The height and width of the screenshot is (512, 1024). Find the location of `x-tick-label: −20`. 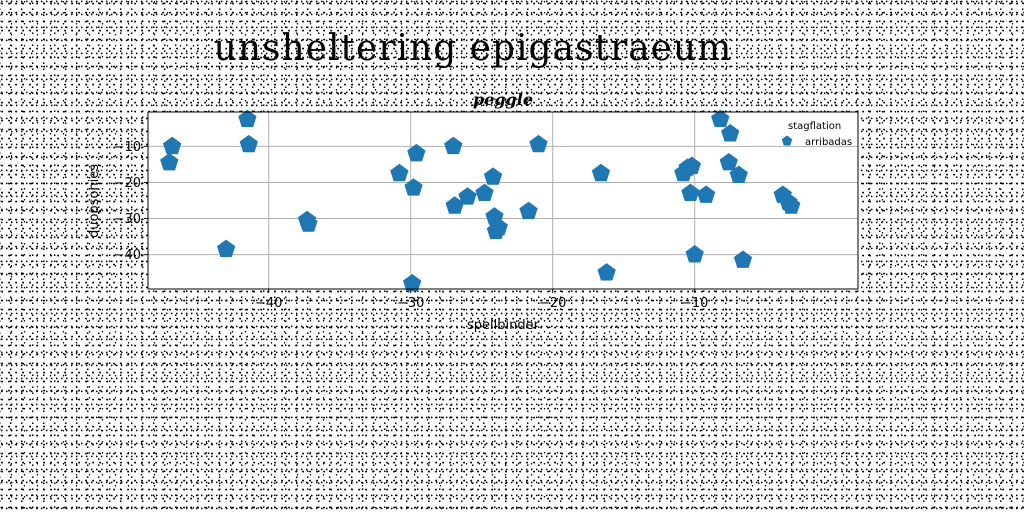

x-tick-label: −20 is located at coordinates (552, 303).